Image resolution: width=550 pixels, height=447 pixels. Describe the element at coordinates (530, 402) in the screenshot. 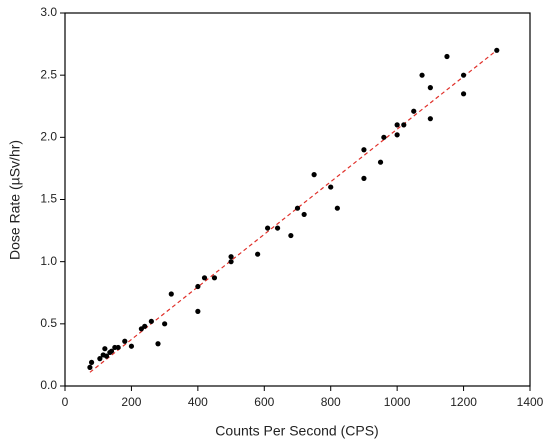

I see `x-tick-label: 1400` at that location.